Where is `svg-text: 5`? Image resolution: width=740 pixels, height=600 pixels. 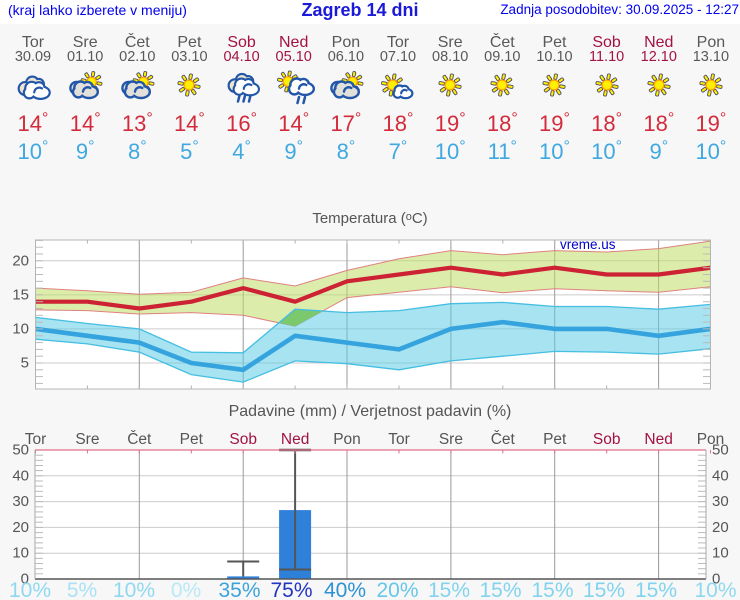
svg-text: 5 is located at coordinates (25, 363).